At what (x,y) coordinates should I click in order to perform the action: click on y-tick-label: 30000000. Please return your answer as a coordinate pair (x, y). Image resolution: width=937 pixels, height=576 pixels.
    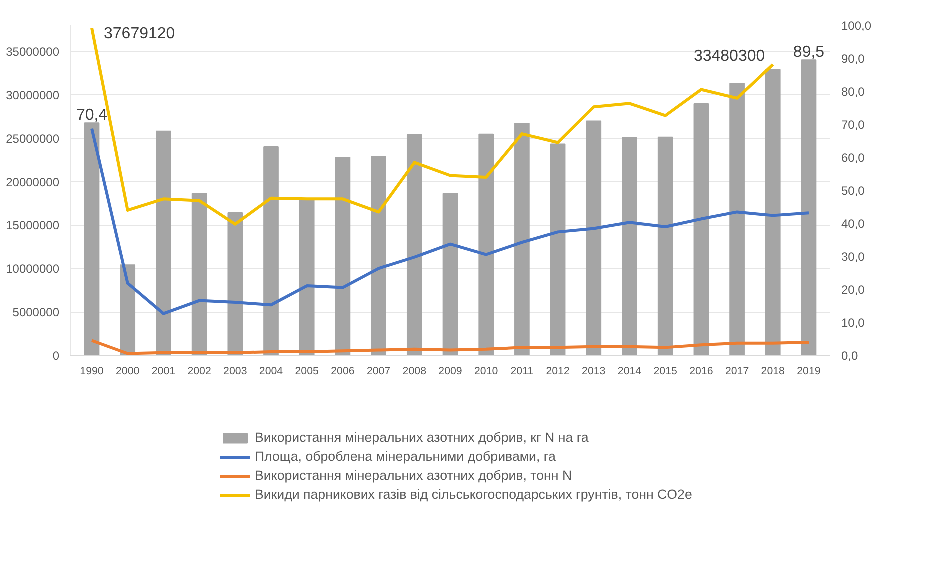
    Looking at the image, I should click on (33, 95).